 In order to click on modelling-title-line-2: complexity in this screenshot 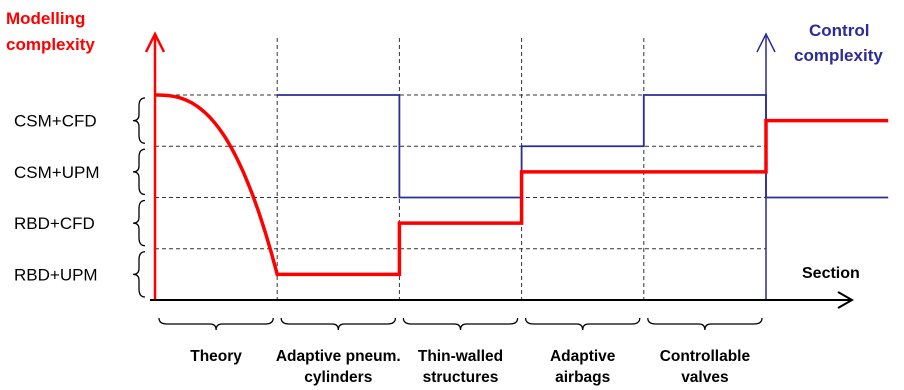, I will do `click(50, 44)`.